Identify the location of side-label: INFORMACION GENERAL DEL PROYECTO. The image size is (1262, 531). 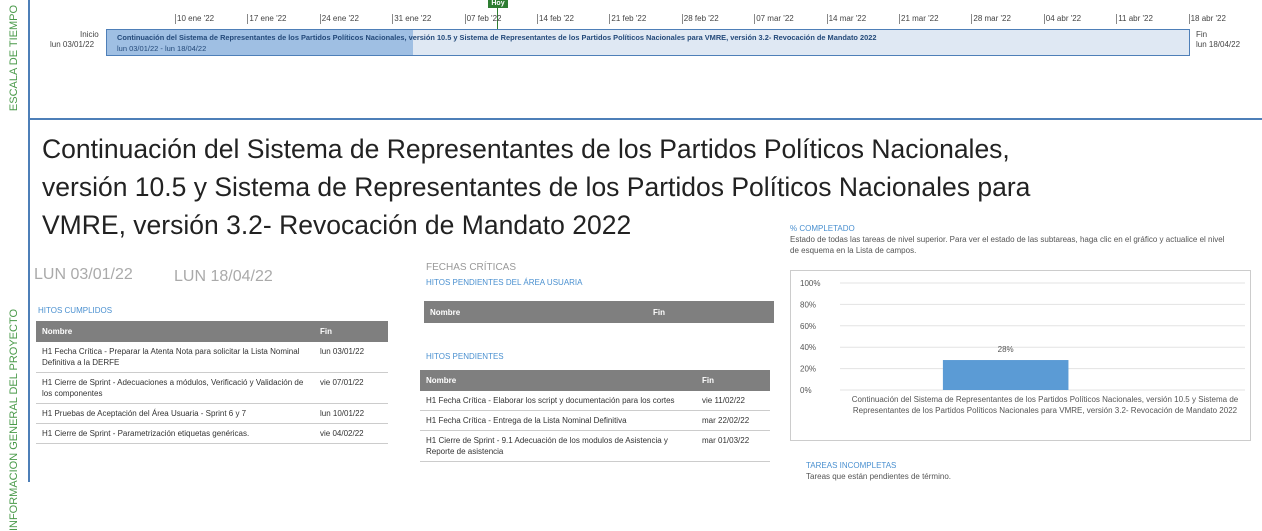
(14, 419).